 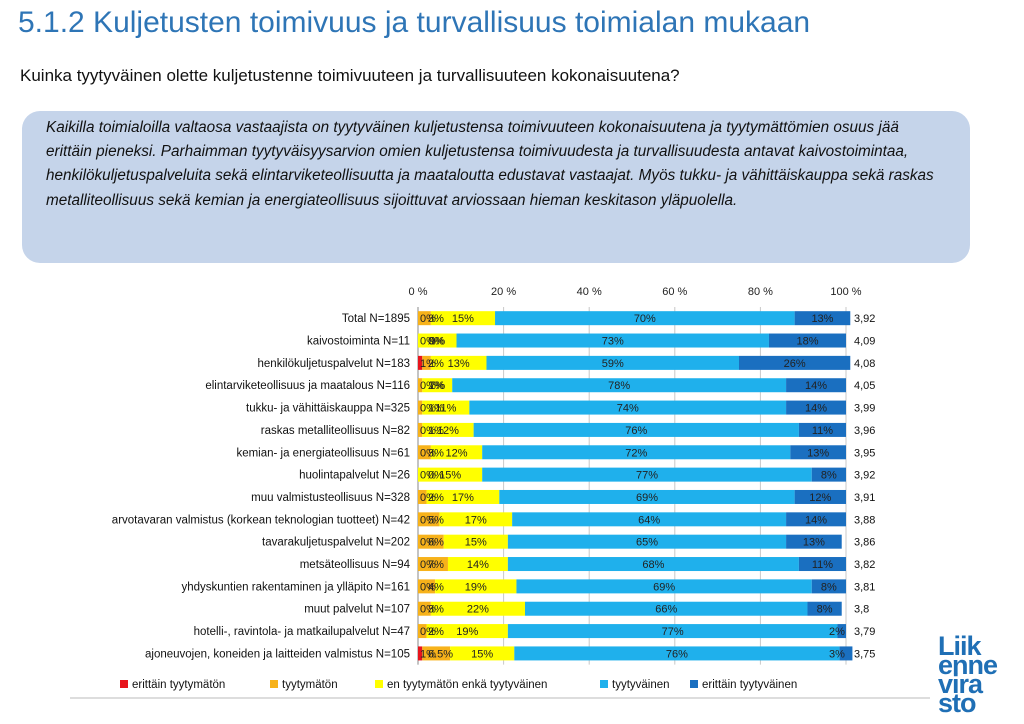 I want to click on data-label: 74%, so click(x=628, y=409).